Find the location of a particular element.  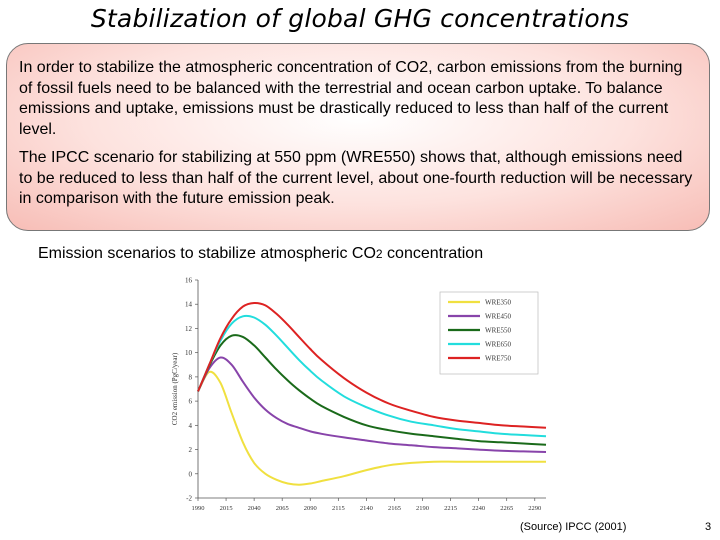

x-tick-label: 2165 is located at coordinates (394, 508).